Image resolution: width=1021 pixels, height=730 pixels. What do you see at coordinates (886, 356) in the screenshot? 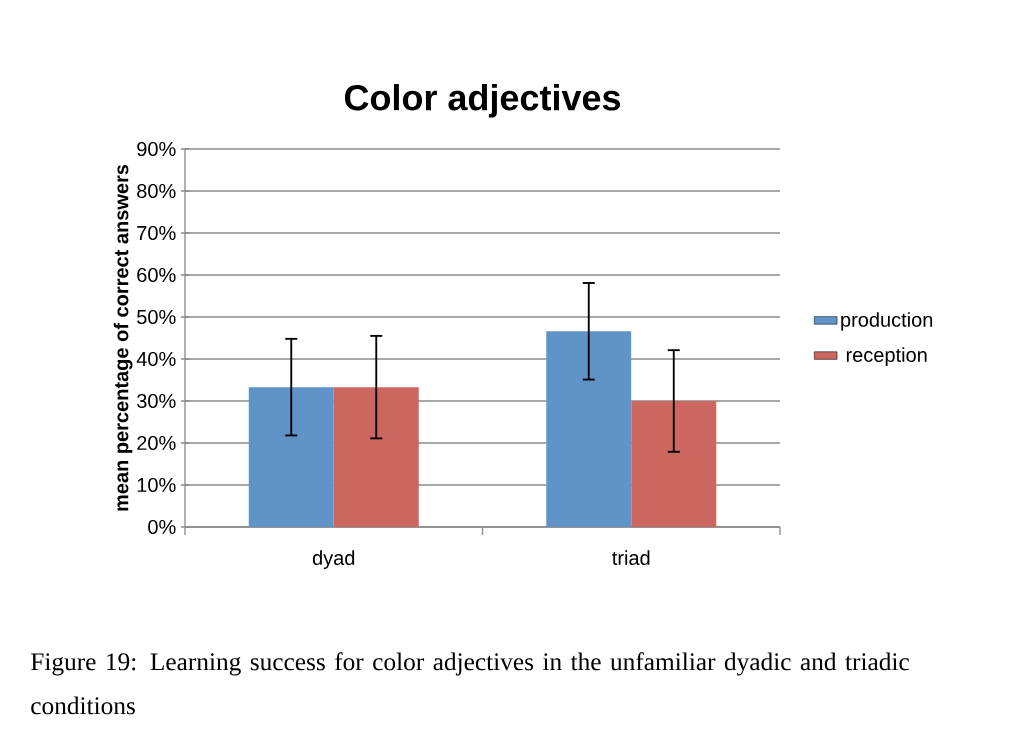
I see `legend-label: reception` at bounding box center [886, 356].